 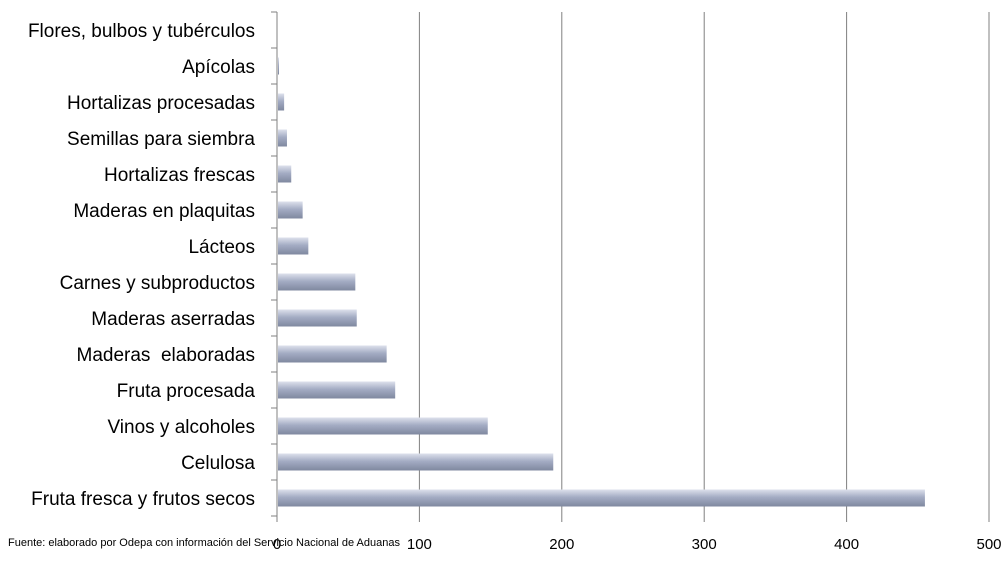 I want to click on x-tick-label: 100, so click(x=419, y=544).